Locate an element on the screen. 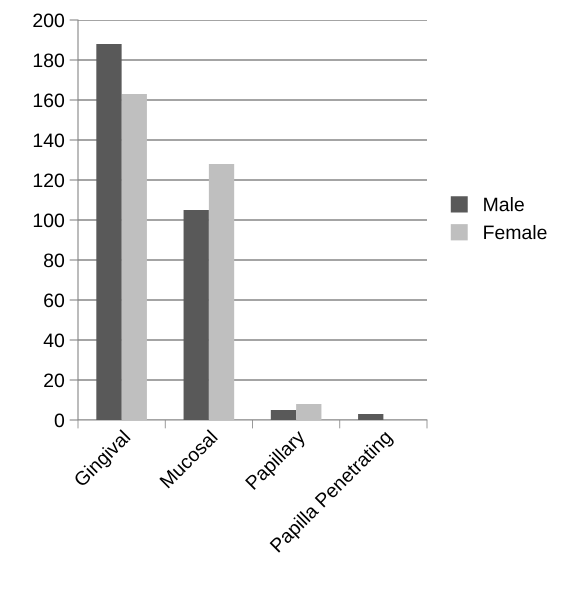 The width and height of the screenshot is (569, 596). y-tick-label: 180 is located at coordinates (49, 60).